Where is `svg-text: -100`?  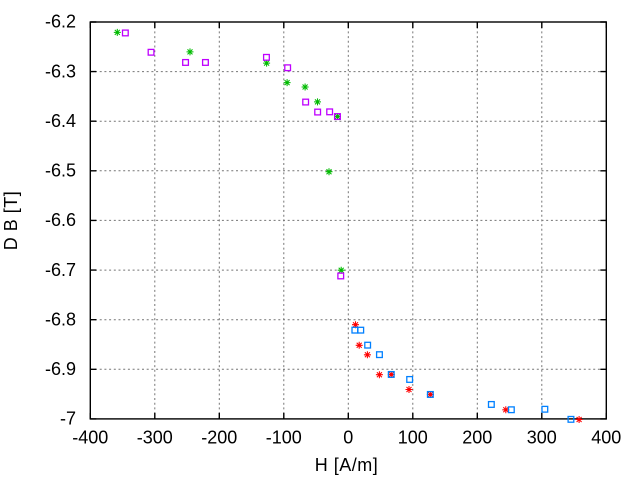 svg-text: -100 is located at coordinates (284, 438).